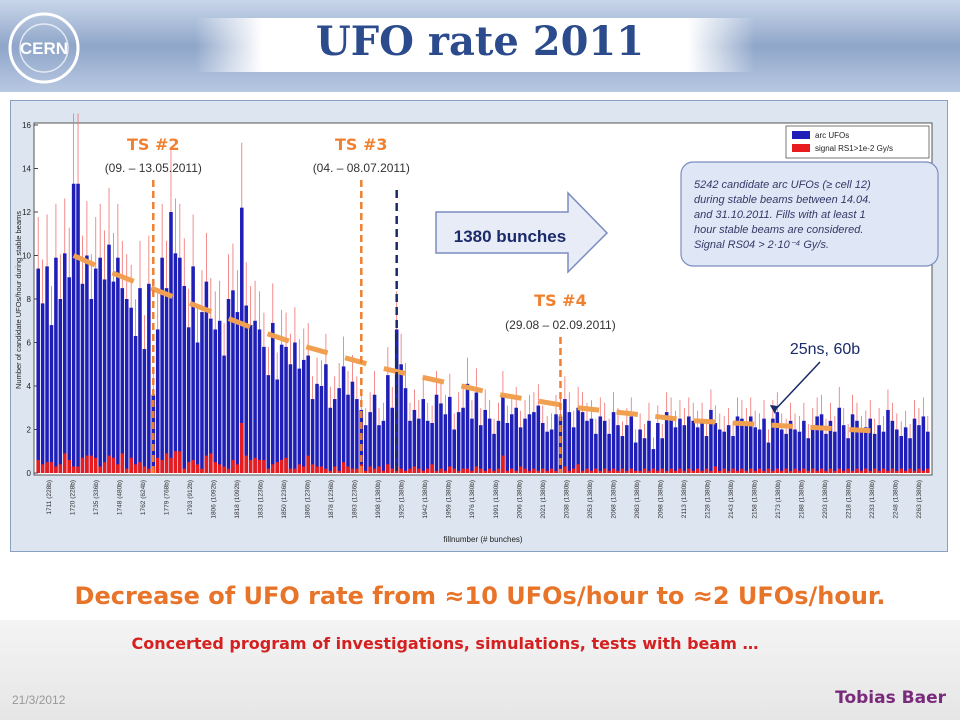  What do you see at coordinates (782, 200) in the screenshot?
I see `info-box-line: during stable beams between 14.04.` at bounding box center [782, 200].